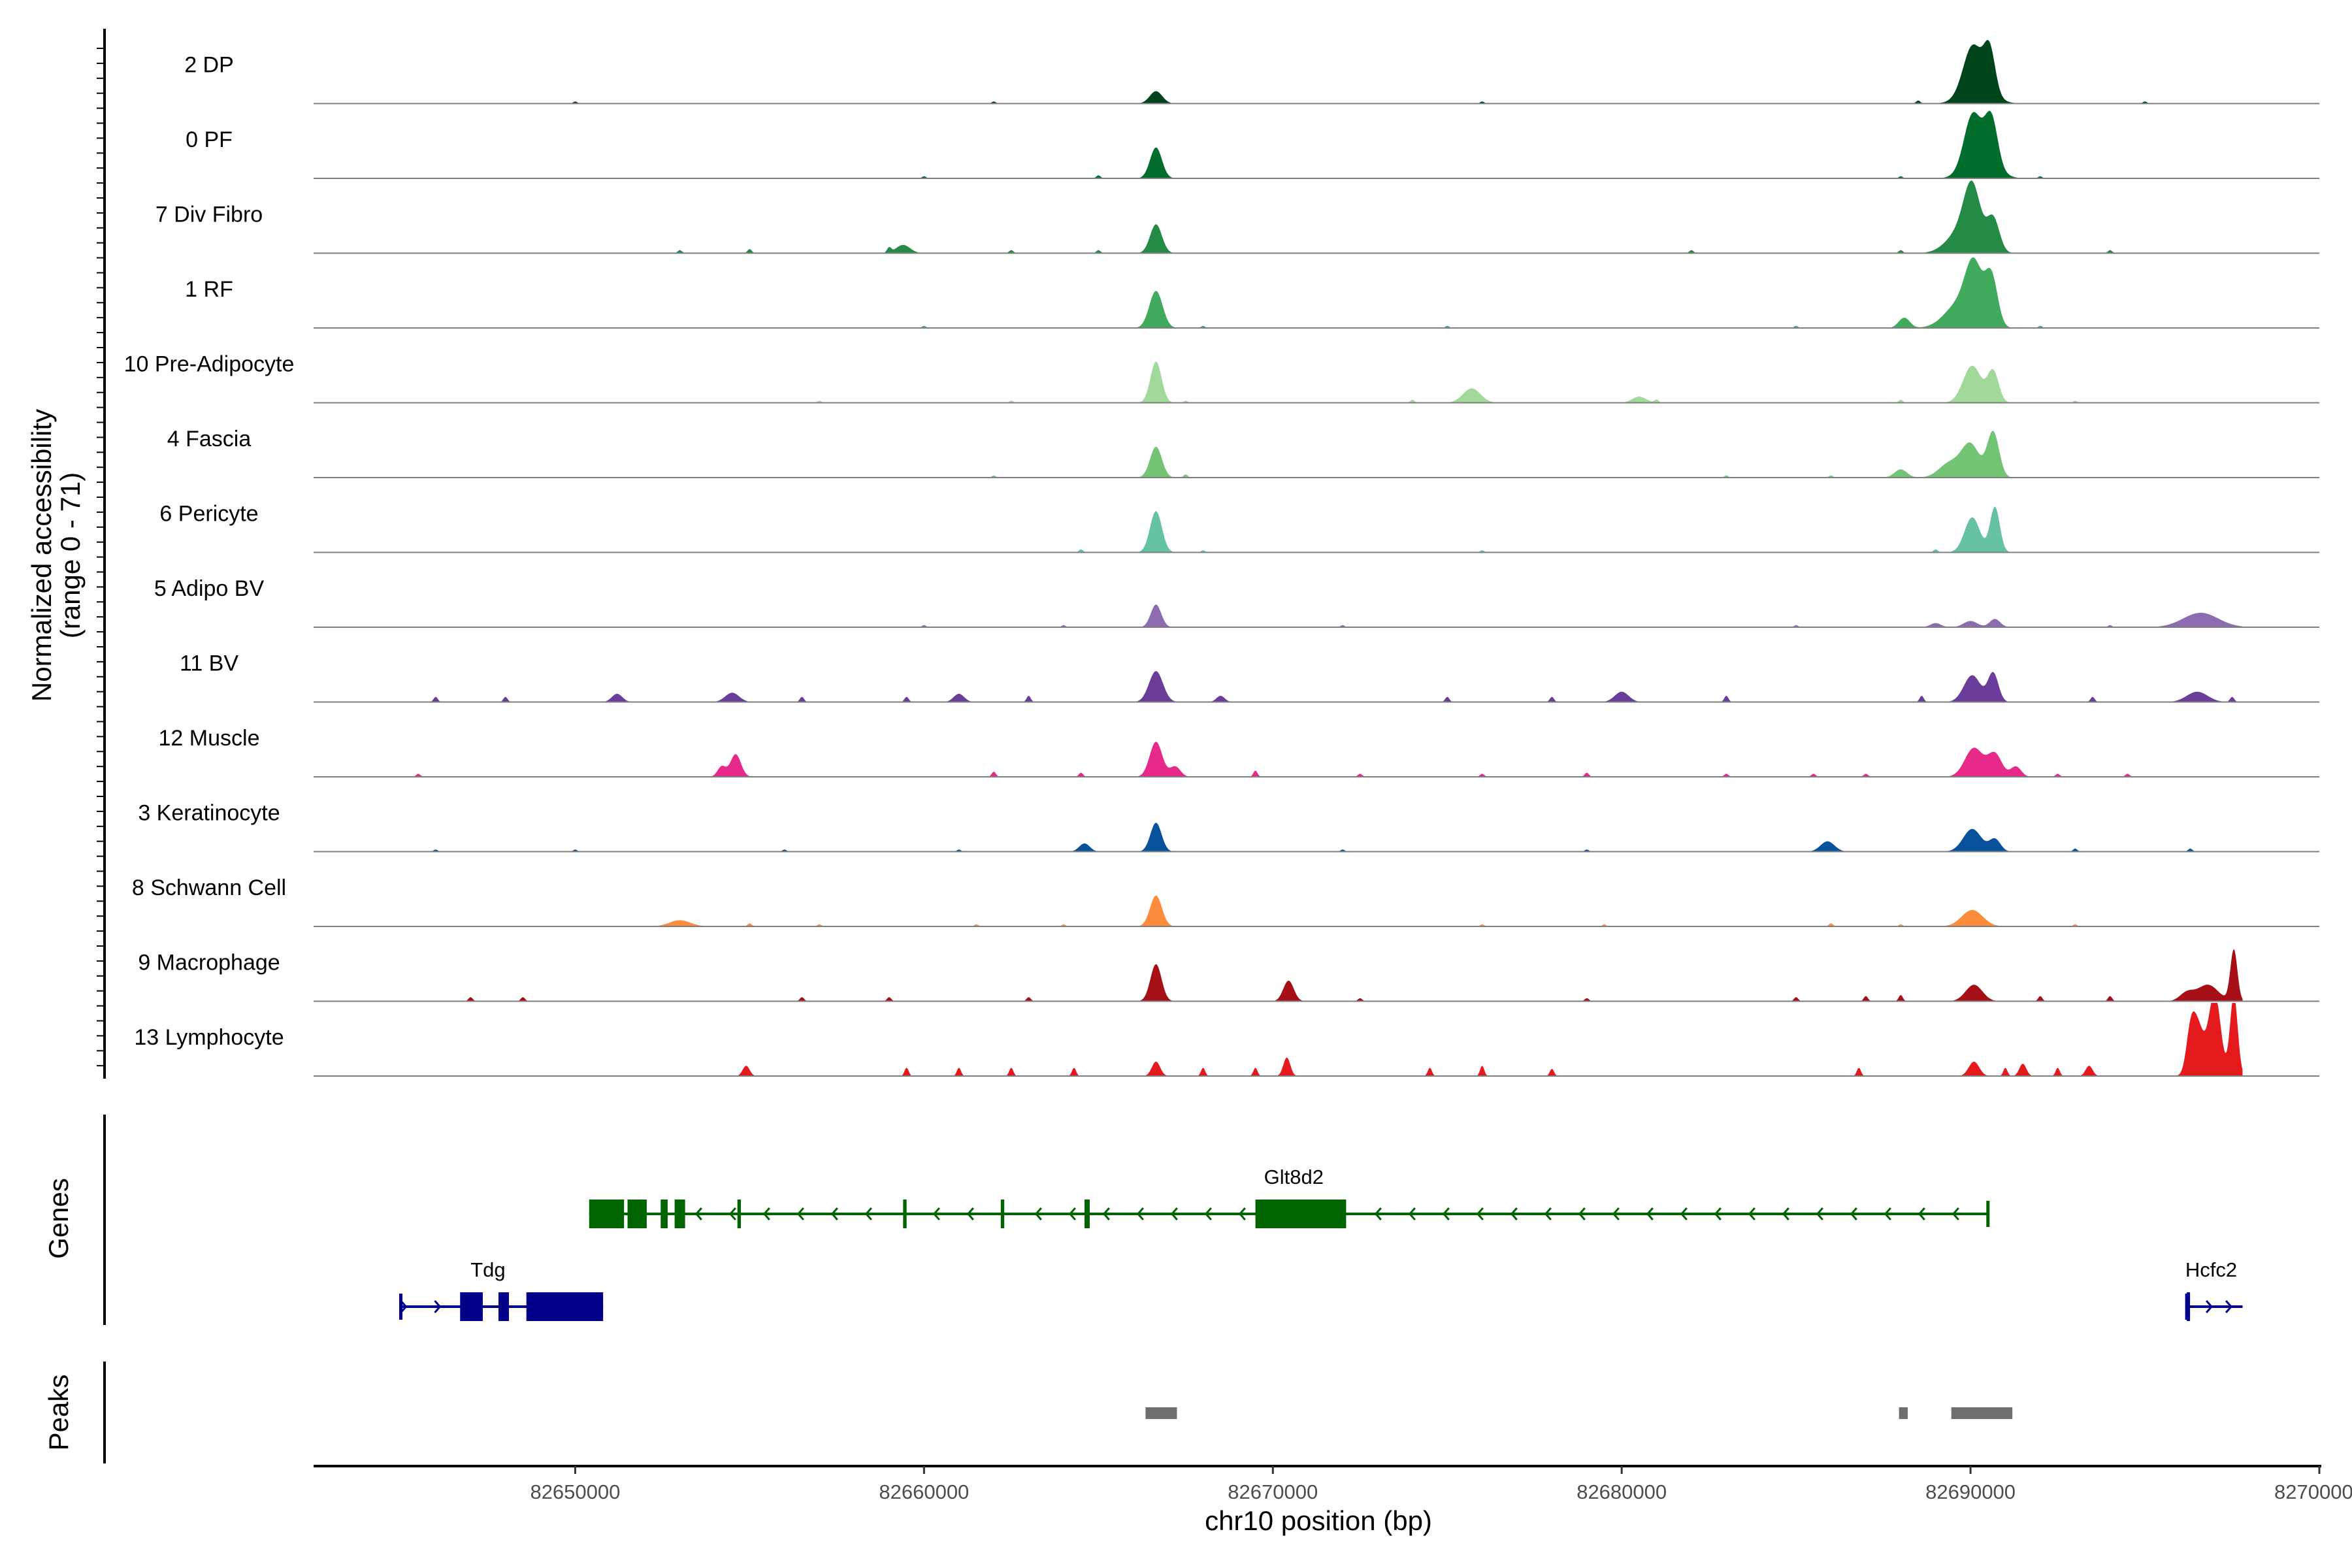 This screenshot has height=1568, width=2352. I want to click on track-12: 8 Schwann Cell, so click(1225, 901).